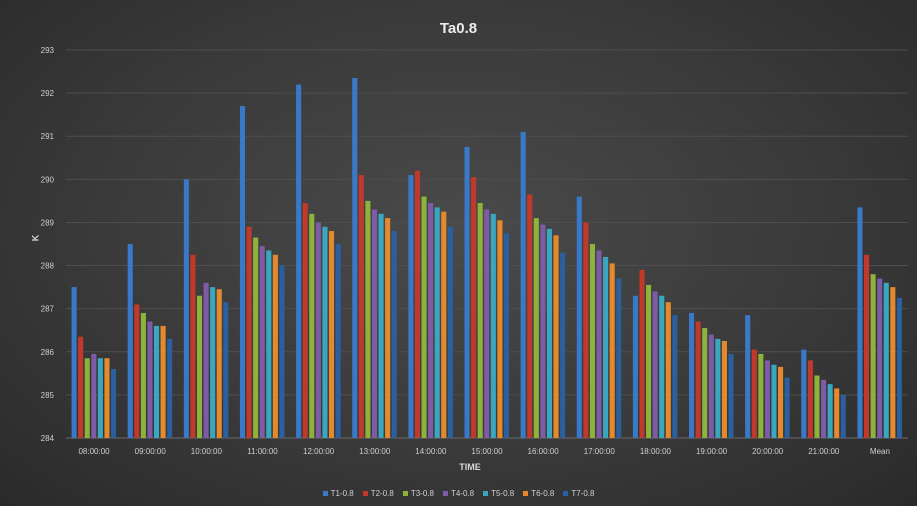 This screenshot has height=506, width=917. I want to click on y-tick-label: 289, so click(48, 222).